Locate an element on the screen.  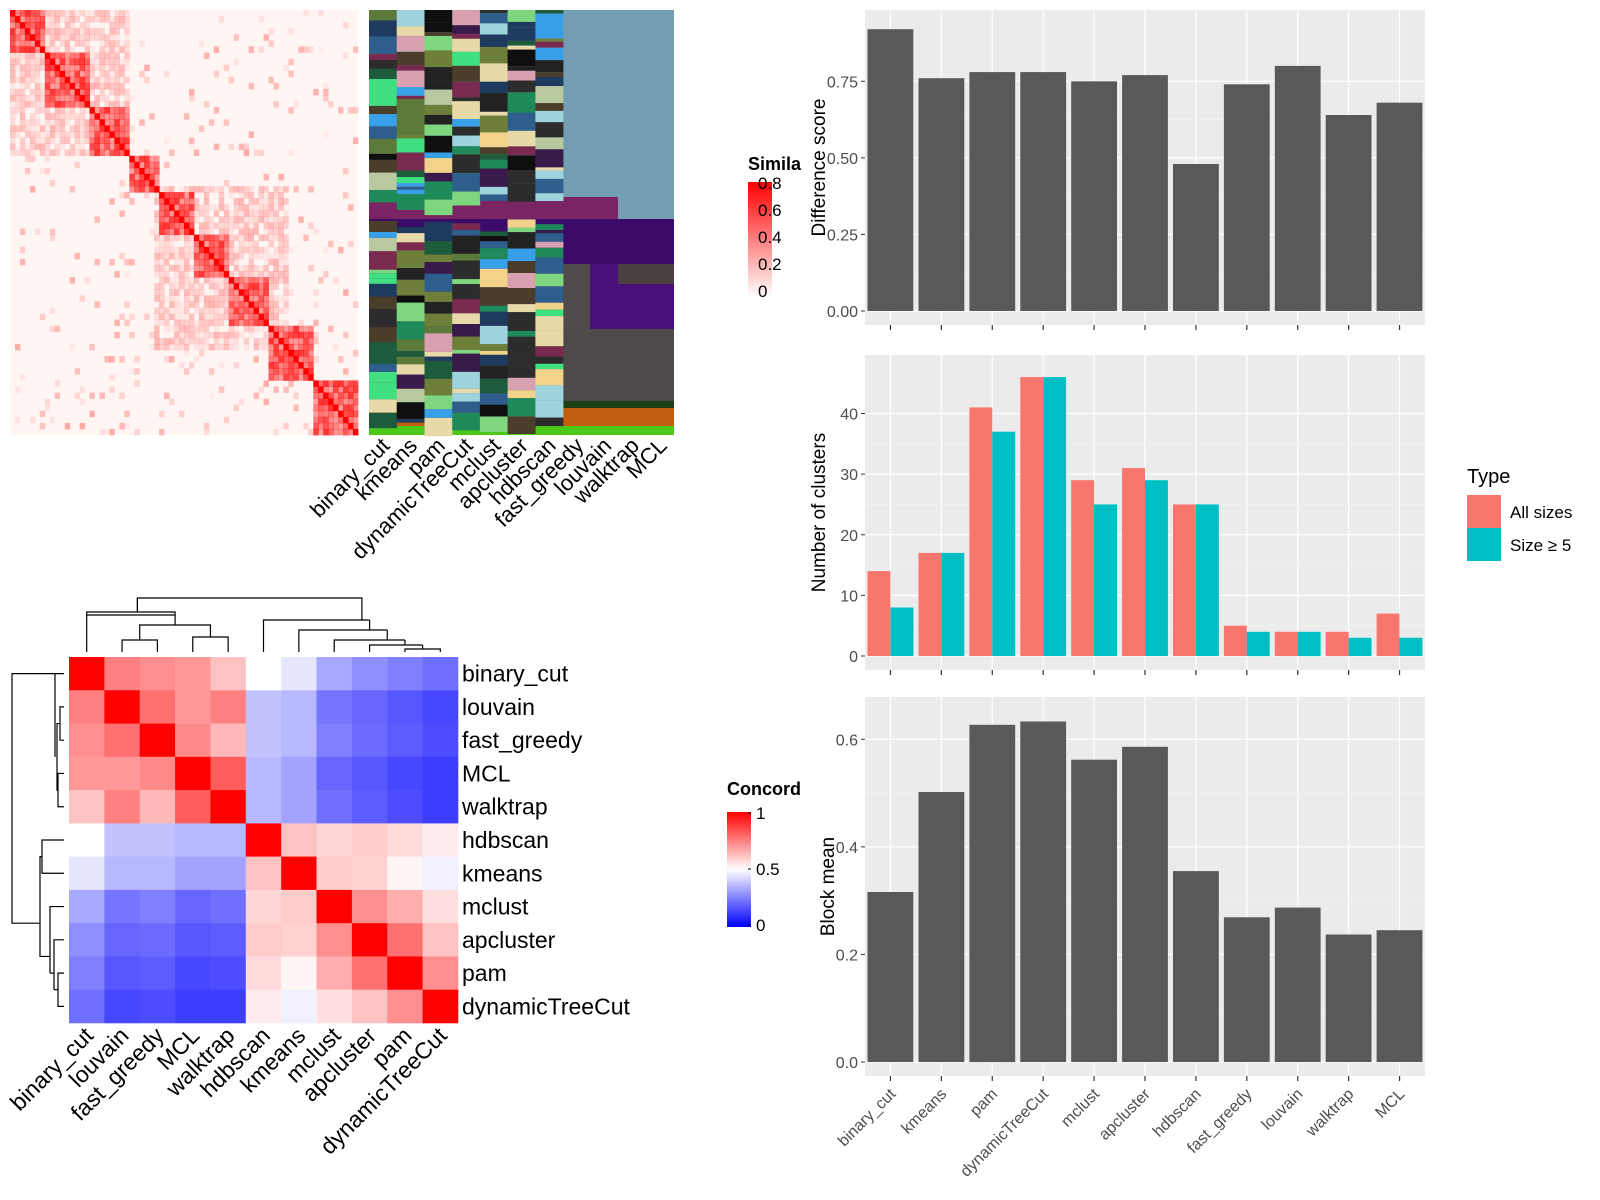
concordance-row-label: dynamicTreeCut is located at coordinates (546, 1006).